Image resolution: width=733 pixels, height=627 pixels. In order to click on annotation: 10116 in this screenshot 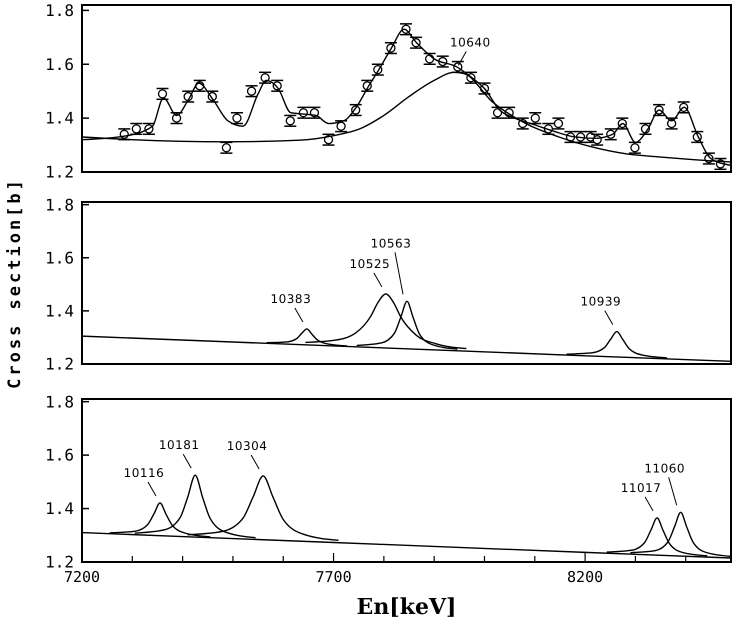, I will do `click(144, 473)`.